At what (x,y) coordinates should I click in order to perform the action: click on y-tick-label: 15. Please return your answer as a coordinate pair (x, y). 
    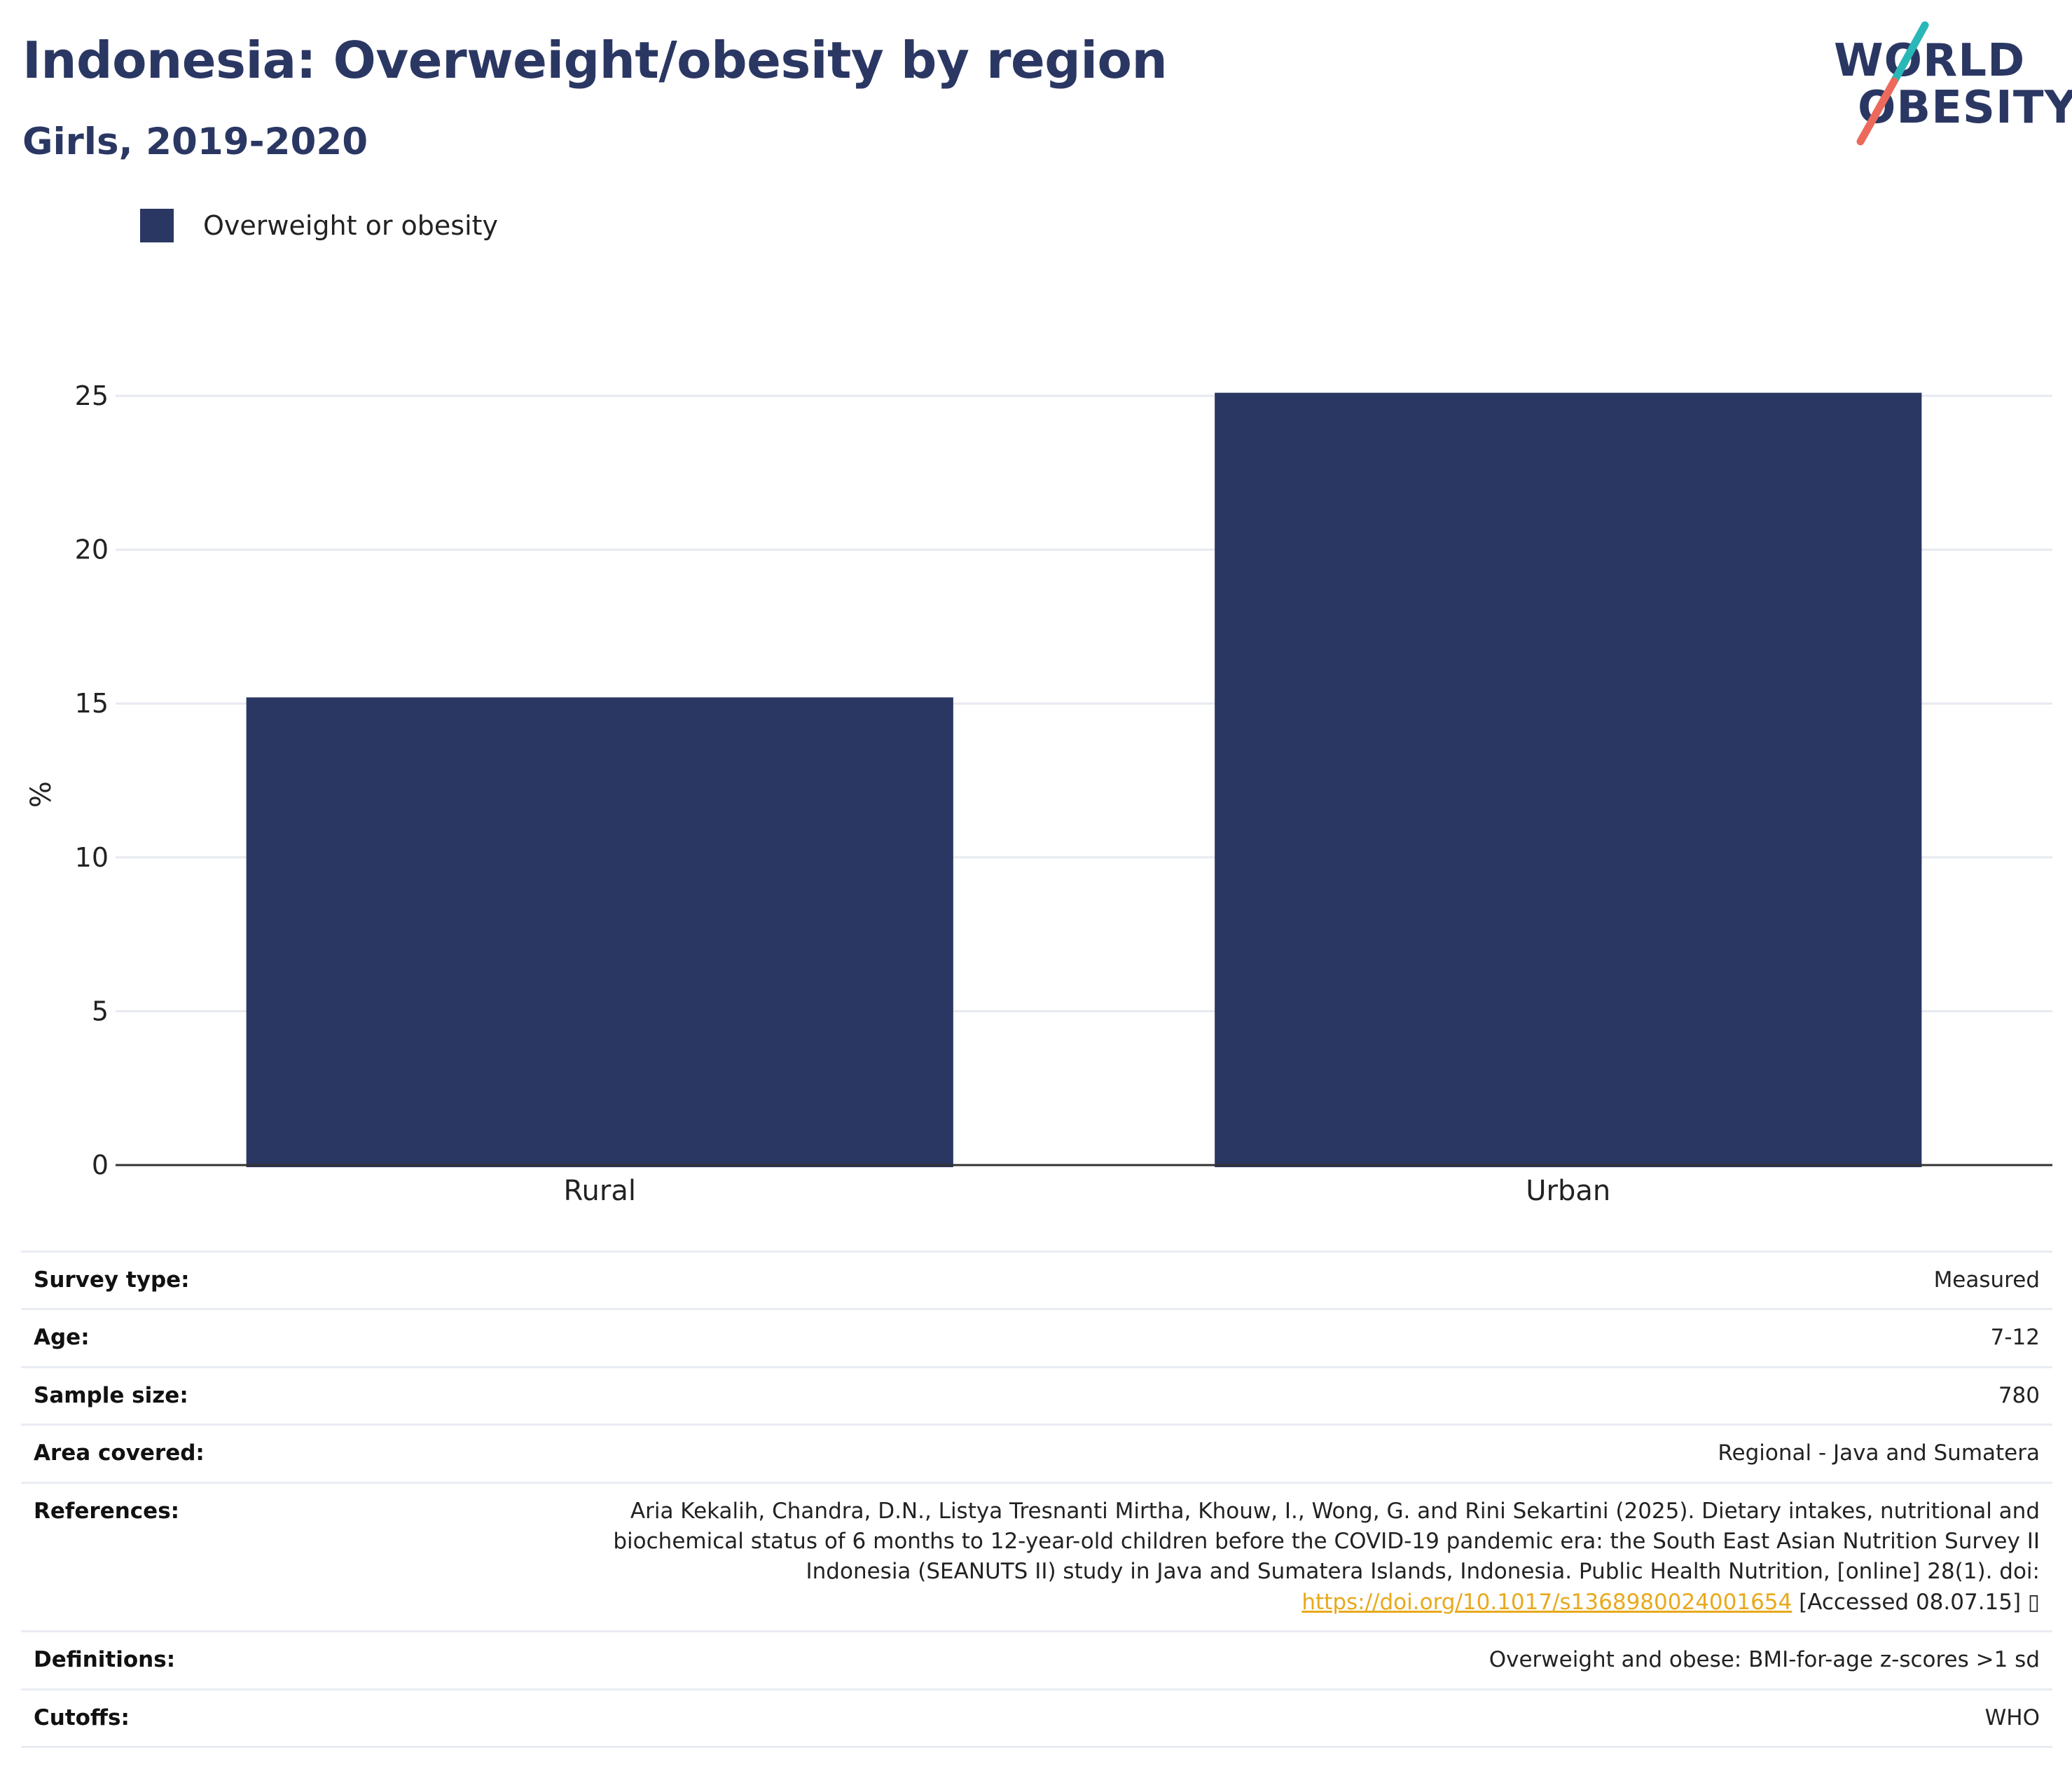
    Looking at the image, I should click on (92, 703).